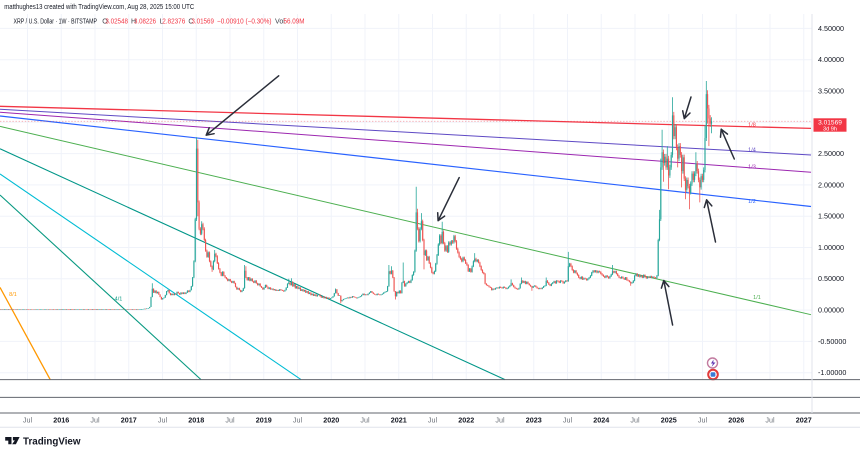  What do you see at coordinates (190, 21) in the screenshot?
I see `svg-text: C` at bounding box center [190, 21].